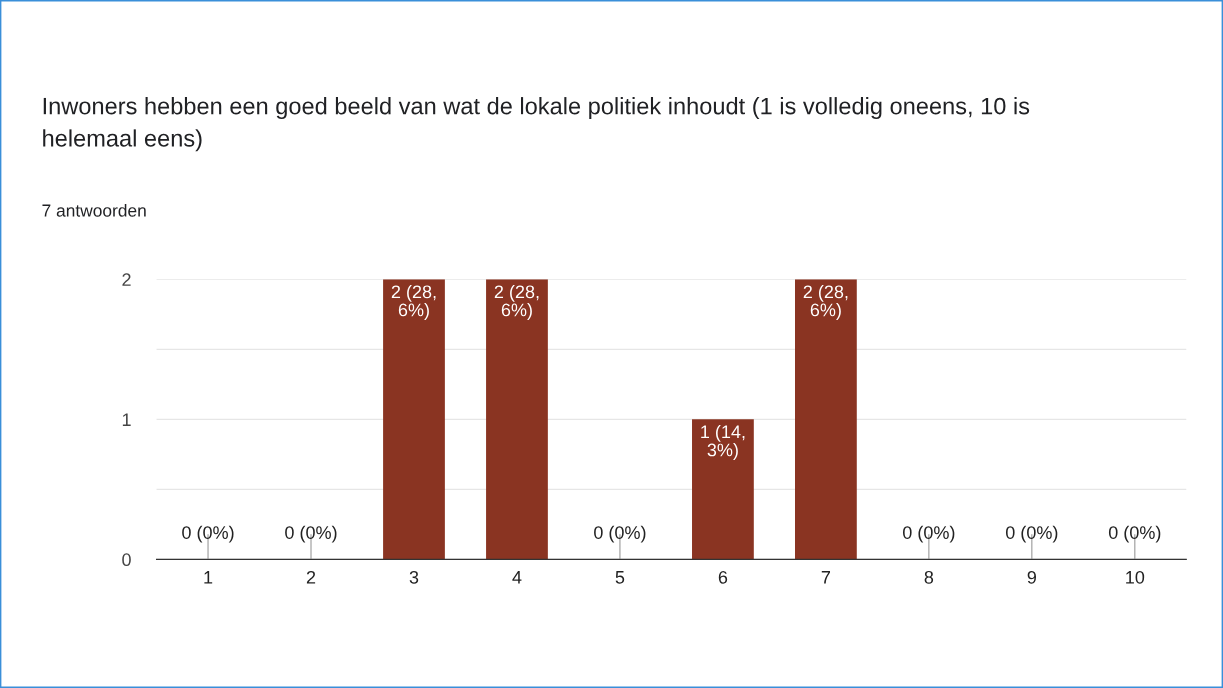  I want to click on x-tick-label: 2, so click(311, 577).